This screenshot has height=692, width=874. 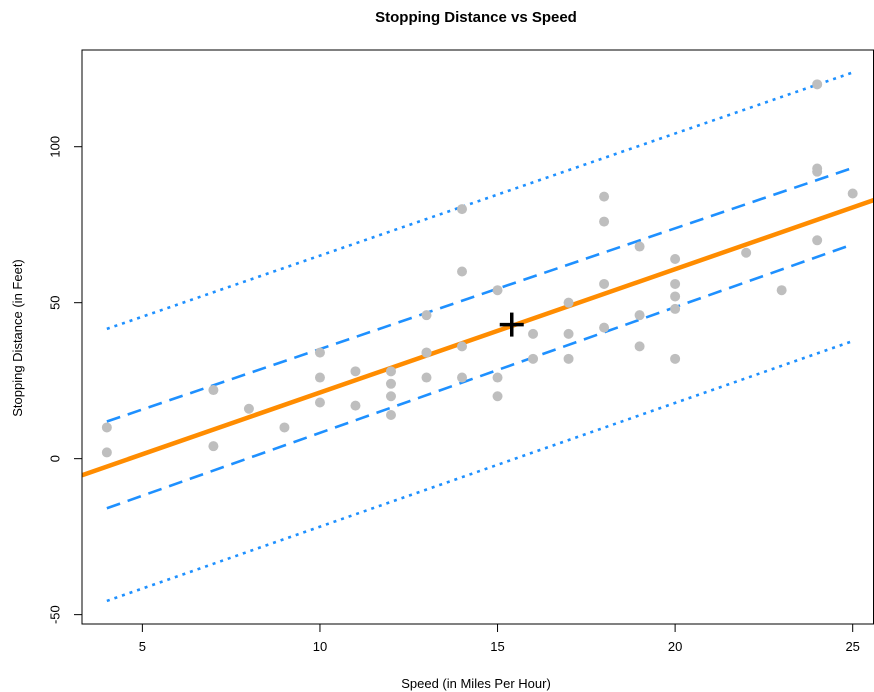 What do you see at coordinates (476, 17) in the screenshot?
I see `chart-title: Stopping Distance vs Speed` at bounding box center [476, 17].